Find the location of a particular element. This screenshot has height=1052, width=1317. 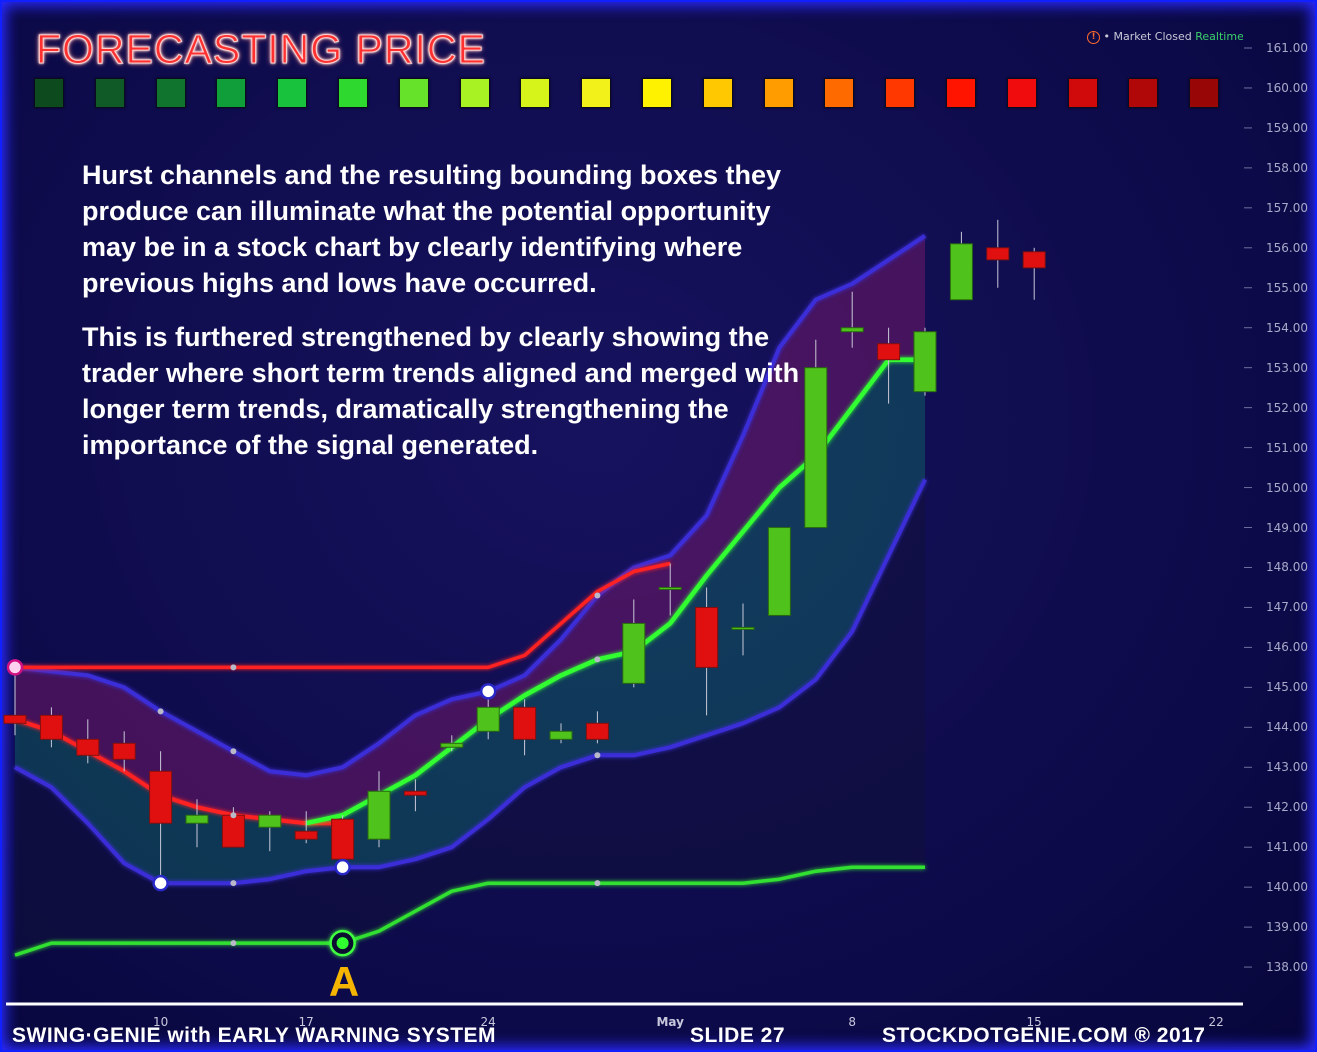

y-tick-label: 155.00 is located at coordinates (1287, 287).